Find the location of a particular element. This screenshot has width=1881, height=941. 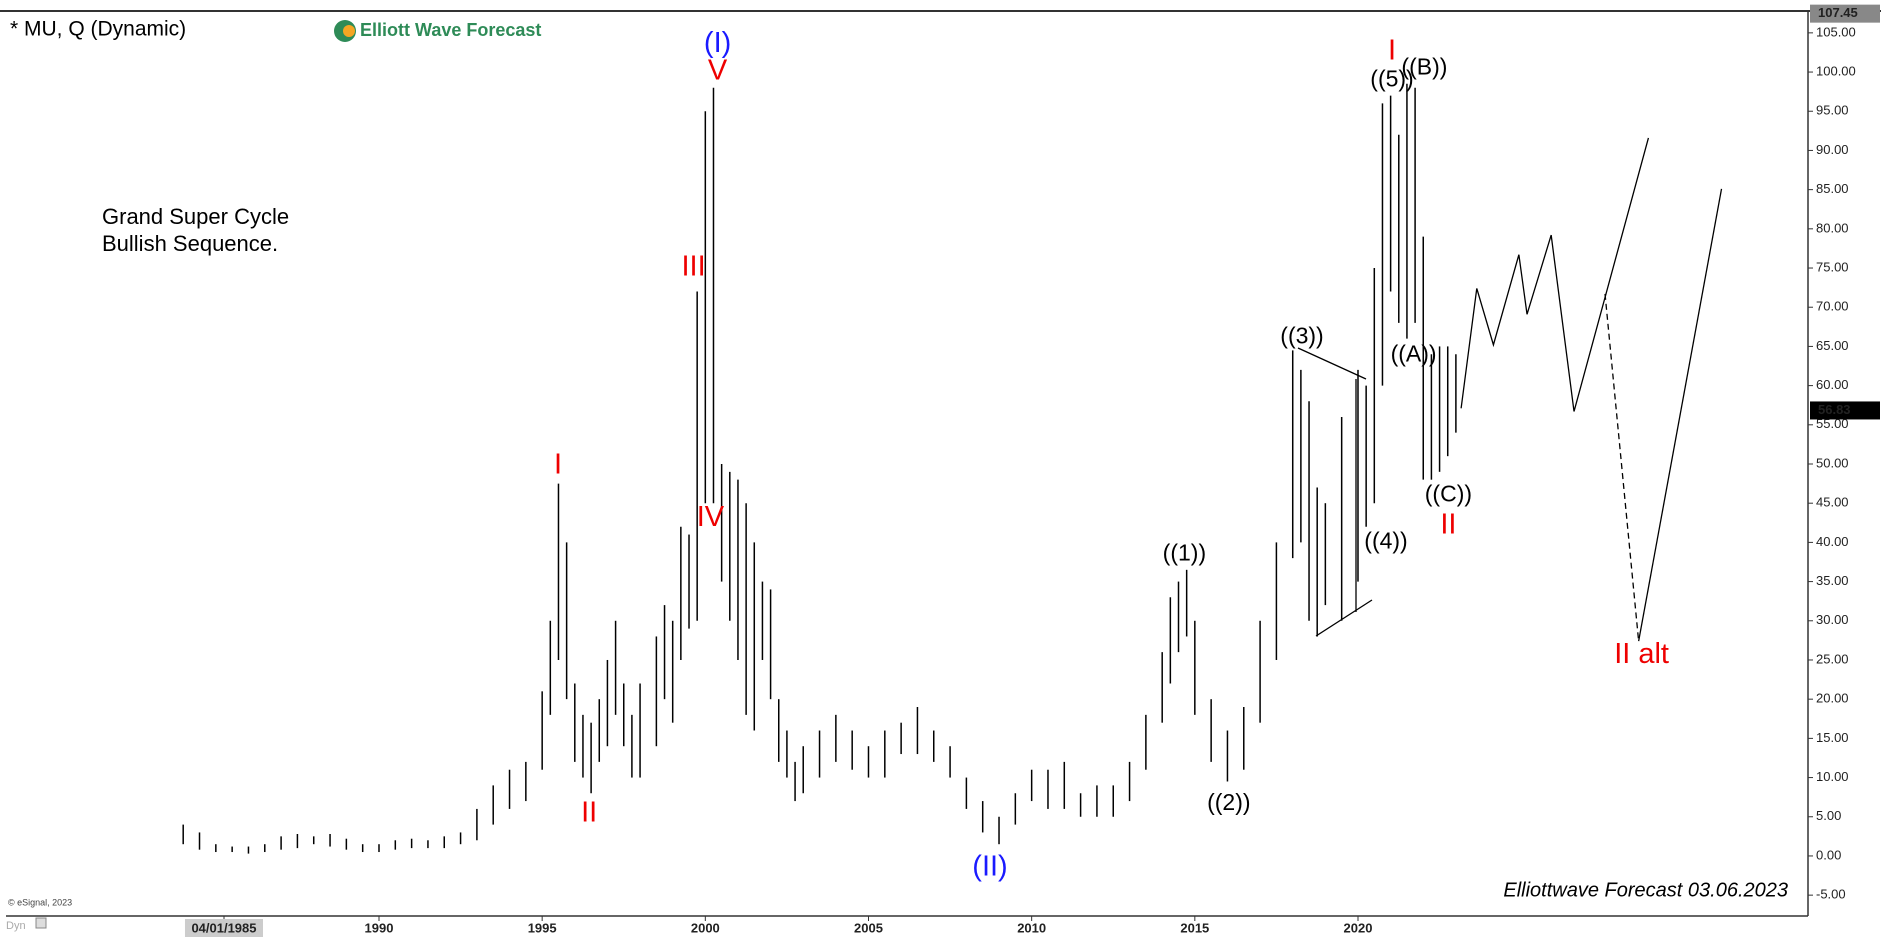

y-tick-label: 105.00 is located at coordinates (1836, 31).